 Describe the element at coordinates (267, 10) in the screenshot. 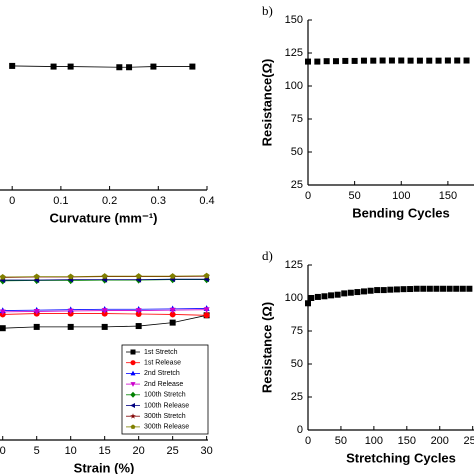

I see `panel-label: b)` at that location.